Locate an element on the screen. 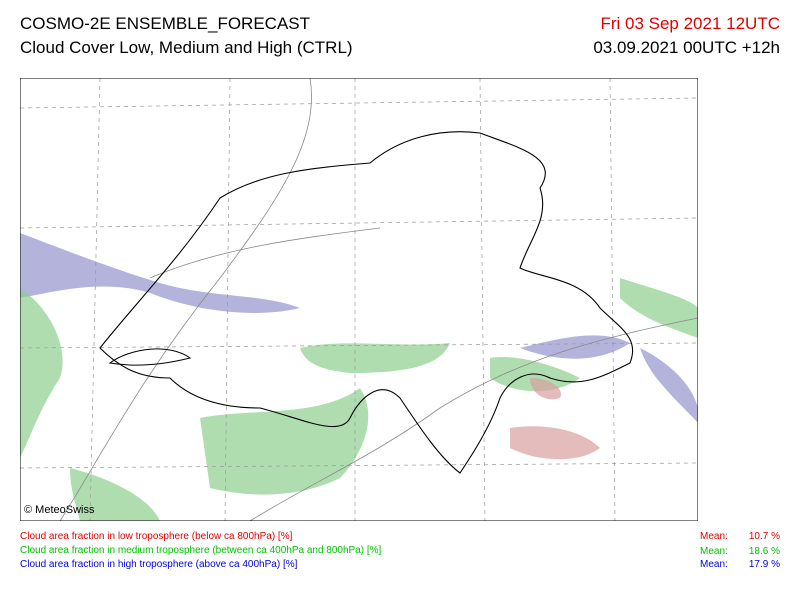 Image resolution: width=800 pixels, height=590 pixels. mean-value: 17.9 % is located at coordinates (764, 564).